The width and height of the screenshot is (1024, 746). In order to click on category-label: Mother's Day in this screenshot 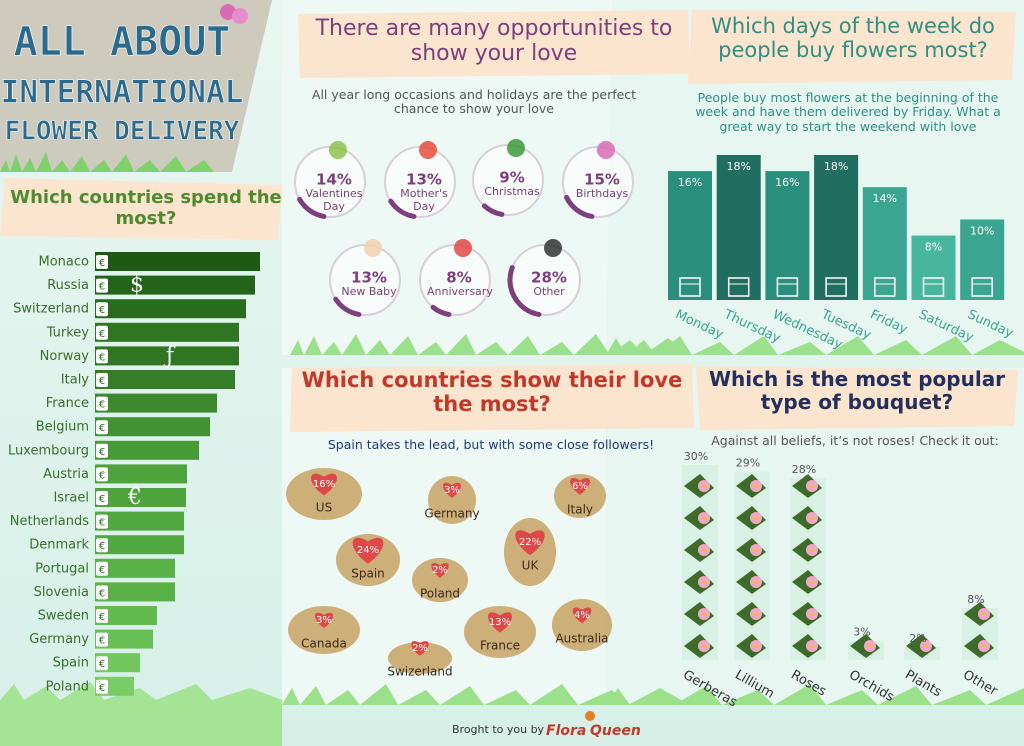, I will do `click(424, 200)`.